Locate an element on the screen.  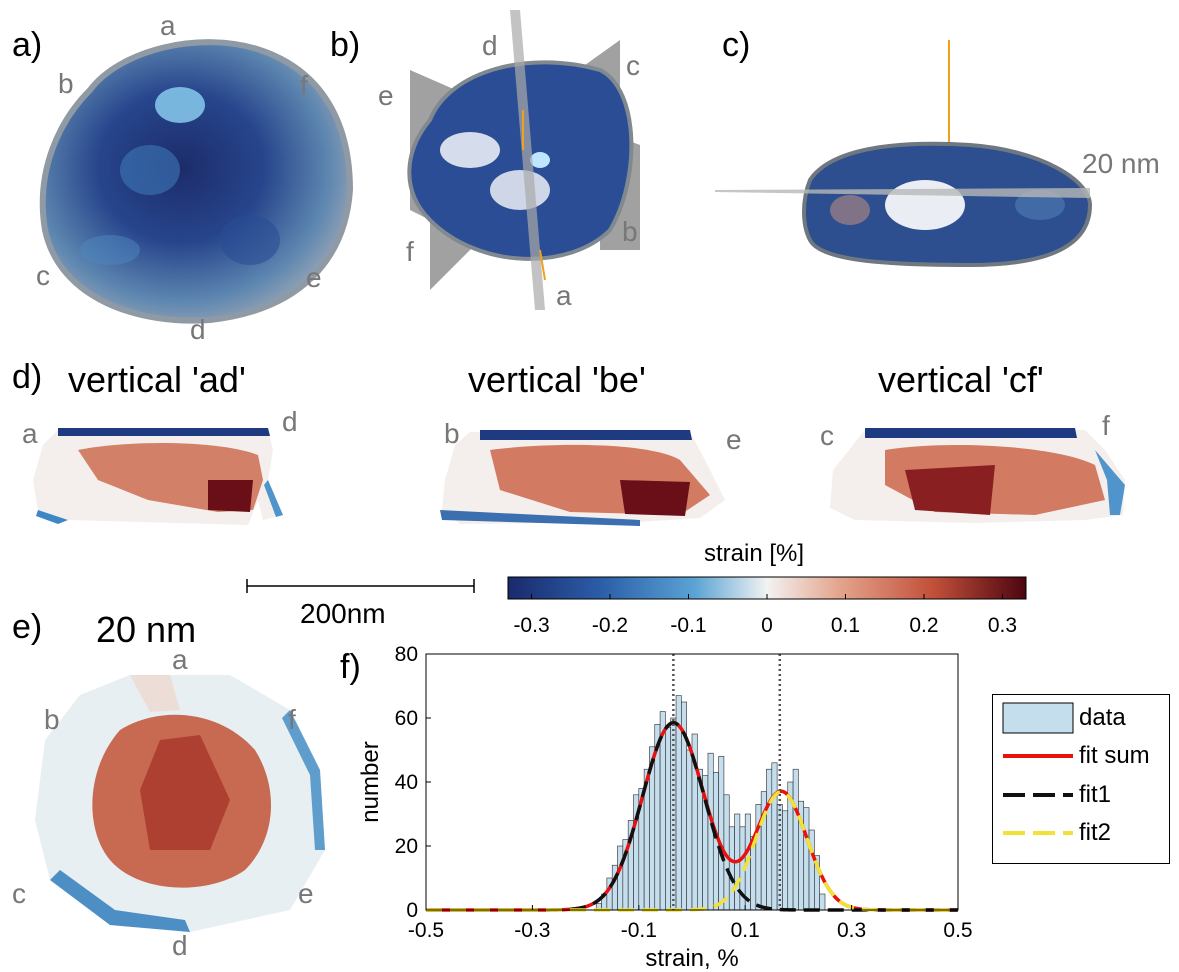
legend-fit1-label: fit1 is located at coordinates (1095, 794).